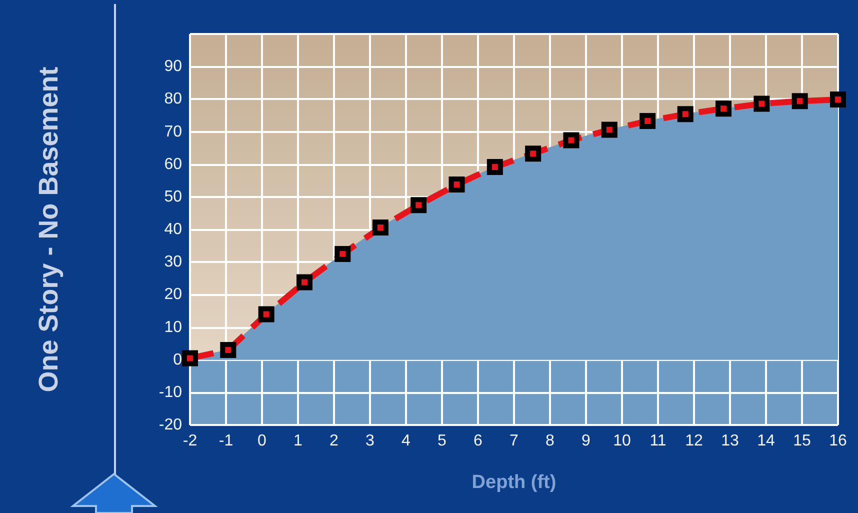 Image resolution: width=858 pixels, height=513 pixels. What do you see at coordinates (478, 441) in the screenshot?
I see `x-tick-label: 6` at bounding box center [478, 441].